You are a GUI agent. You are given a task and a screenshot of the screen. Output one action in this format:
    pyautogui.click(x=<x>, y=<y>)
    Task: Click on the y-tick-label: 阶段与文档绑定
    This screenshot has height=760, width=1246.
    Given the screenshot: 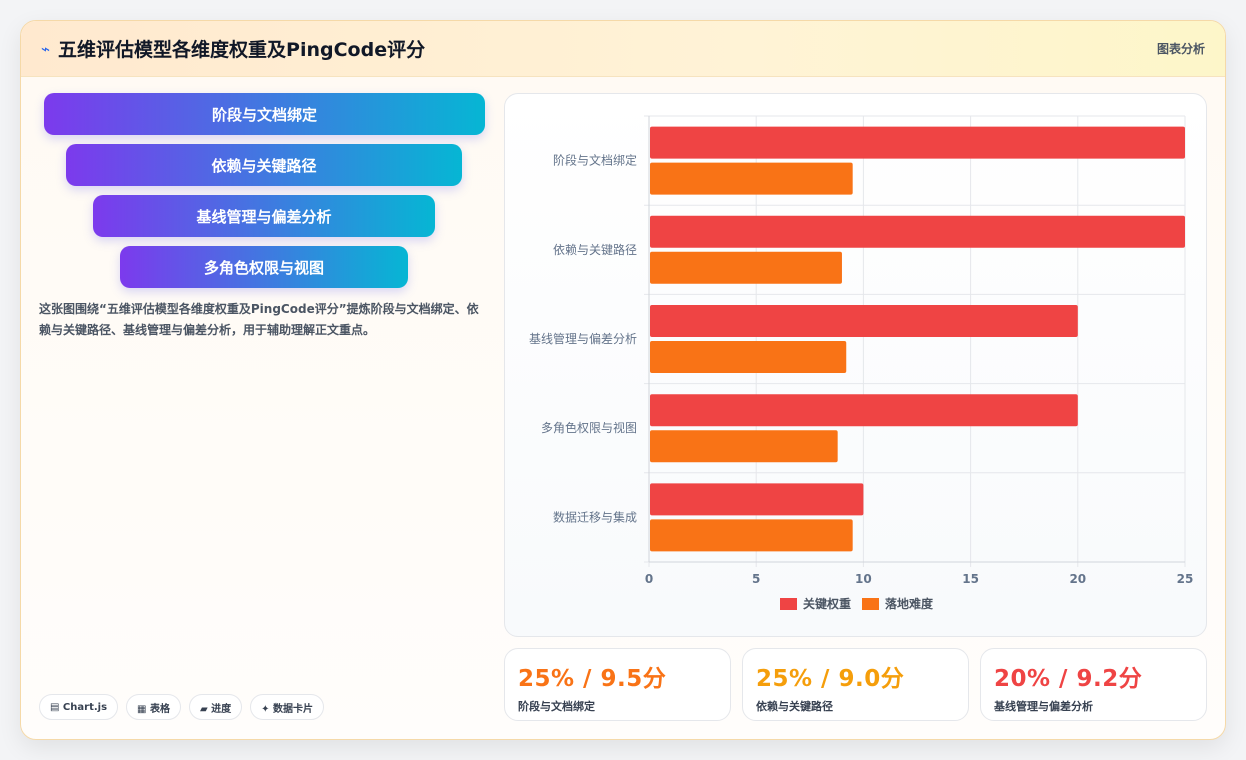 What is the action you would take?
    pyautogui.click(x=595, y=160)
    